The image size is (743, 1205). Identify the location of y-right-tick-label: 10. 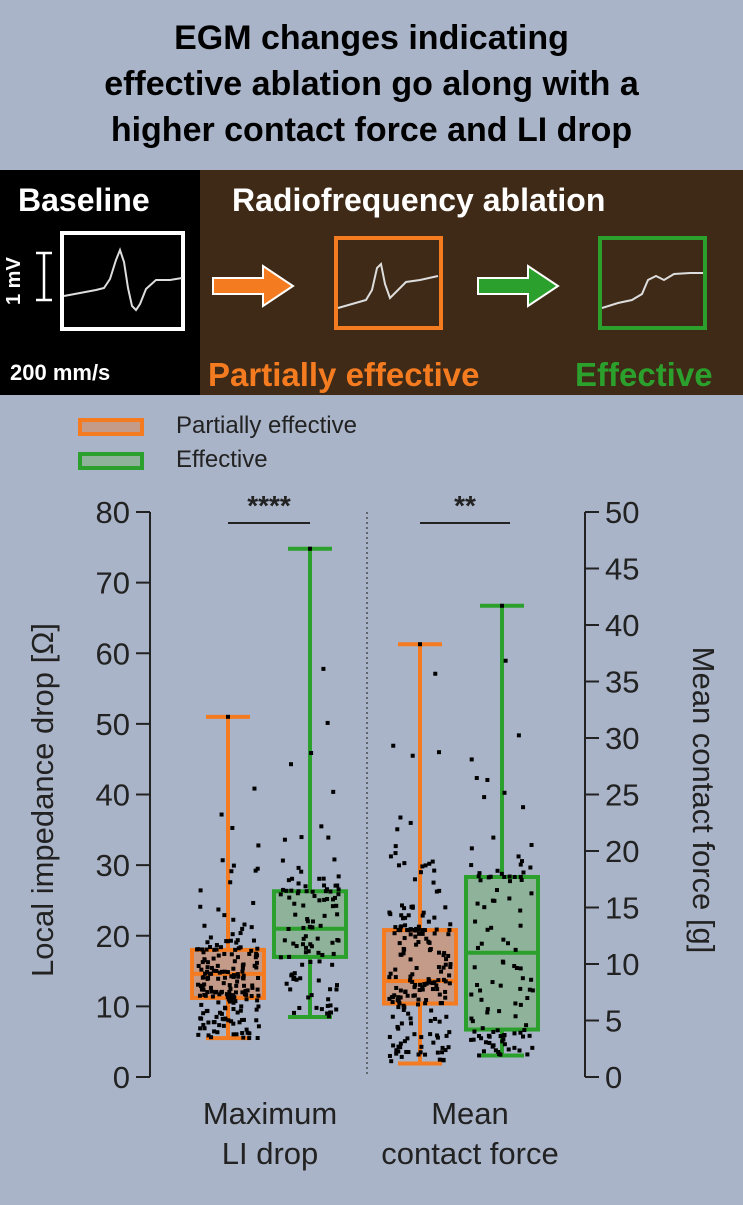
(622, 964).